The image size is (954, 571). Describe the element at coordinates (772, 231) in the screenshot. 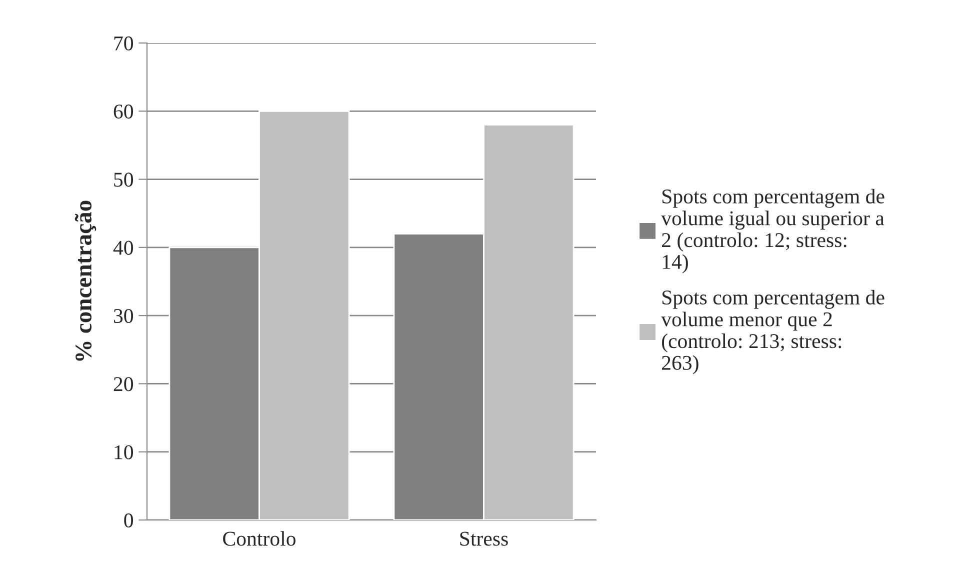

I see `legend-label: Spots com percentagem de volume igual ou superior a 2 (controlo: 12; stress: 14)` at that location.